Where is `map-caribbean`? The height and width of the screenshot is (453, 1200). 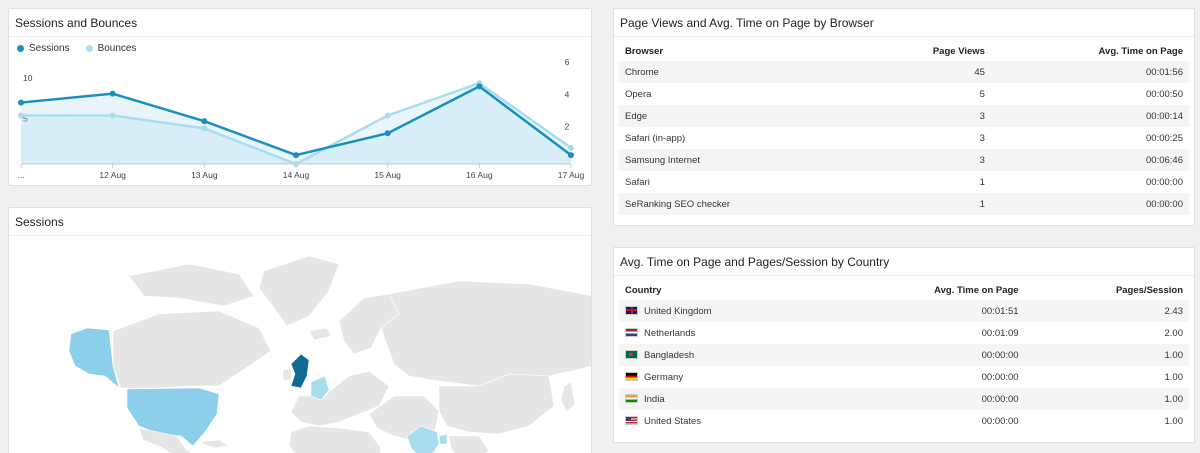
map-caribbean is located at coordinates (214, 444).